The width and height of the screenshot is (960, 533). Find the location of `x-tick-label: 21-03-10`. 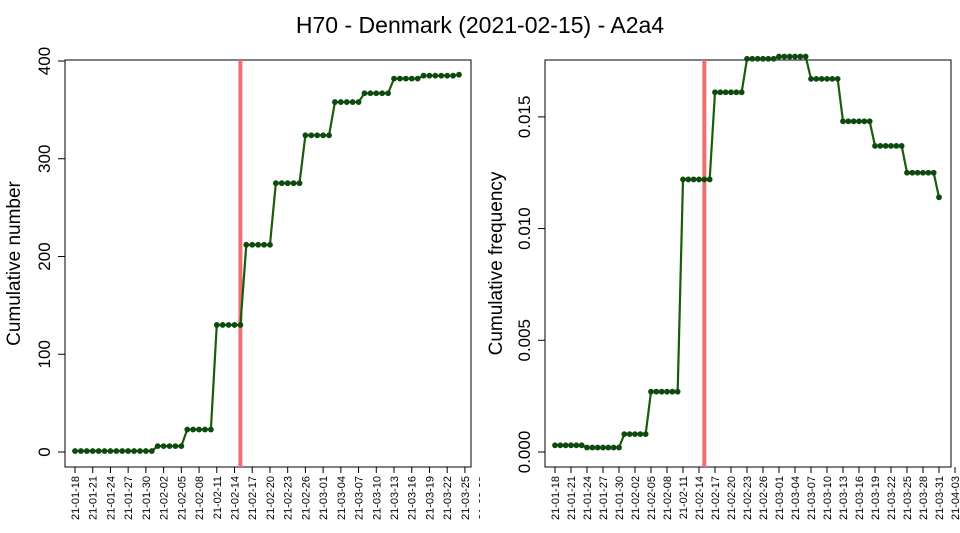

x-tick-label: 21-03-10 is located at coordinates (828, 498).